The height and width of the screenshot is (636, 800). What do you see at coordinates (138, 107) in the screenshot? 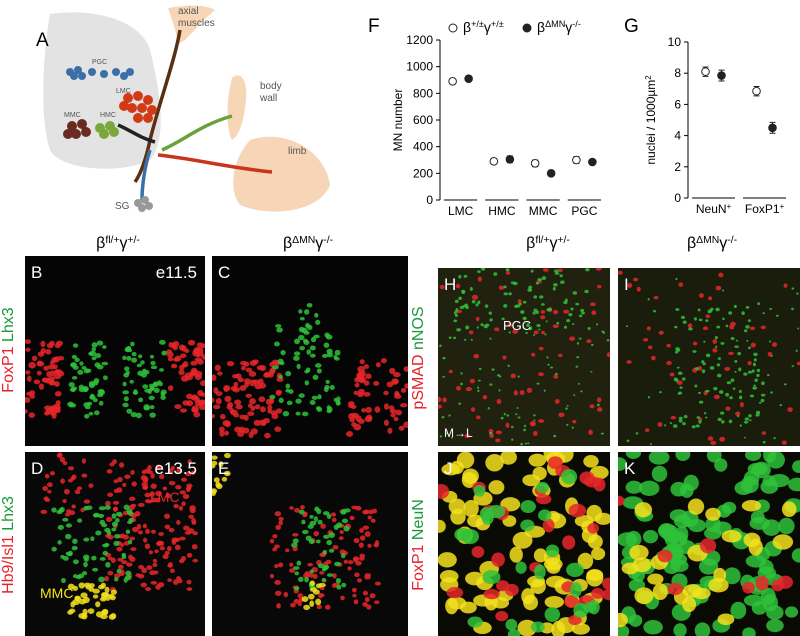
I see `lmc-cluster` at bounding box center [138, 107].